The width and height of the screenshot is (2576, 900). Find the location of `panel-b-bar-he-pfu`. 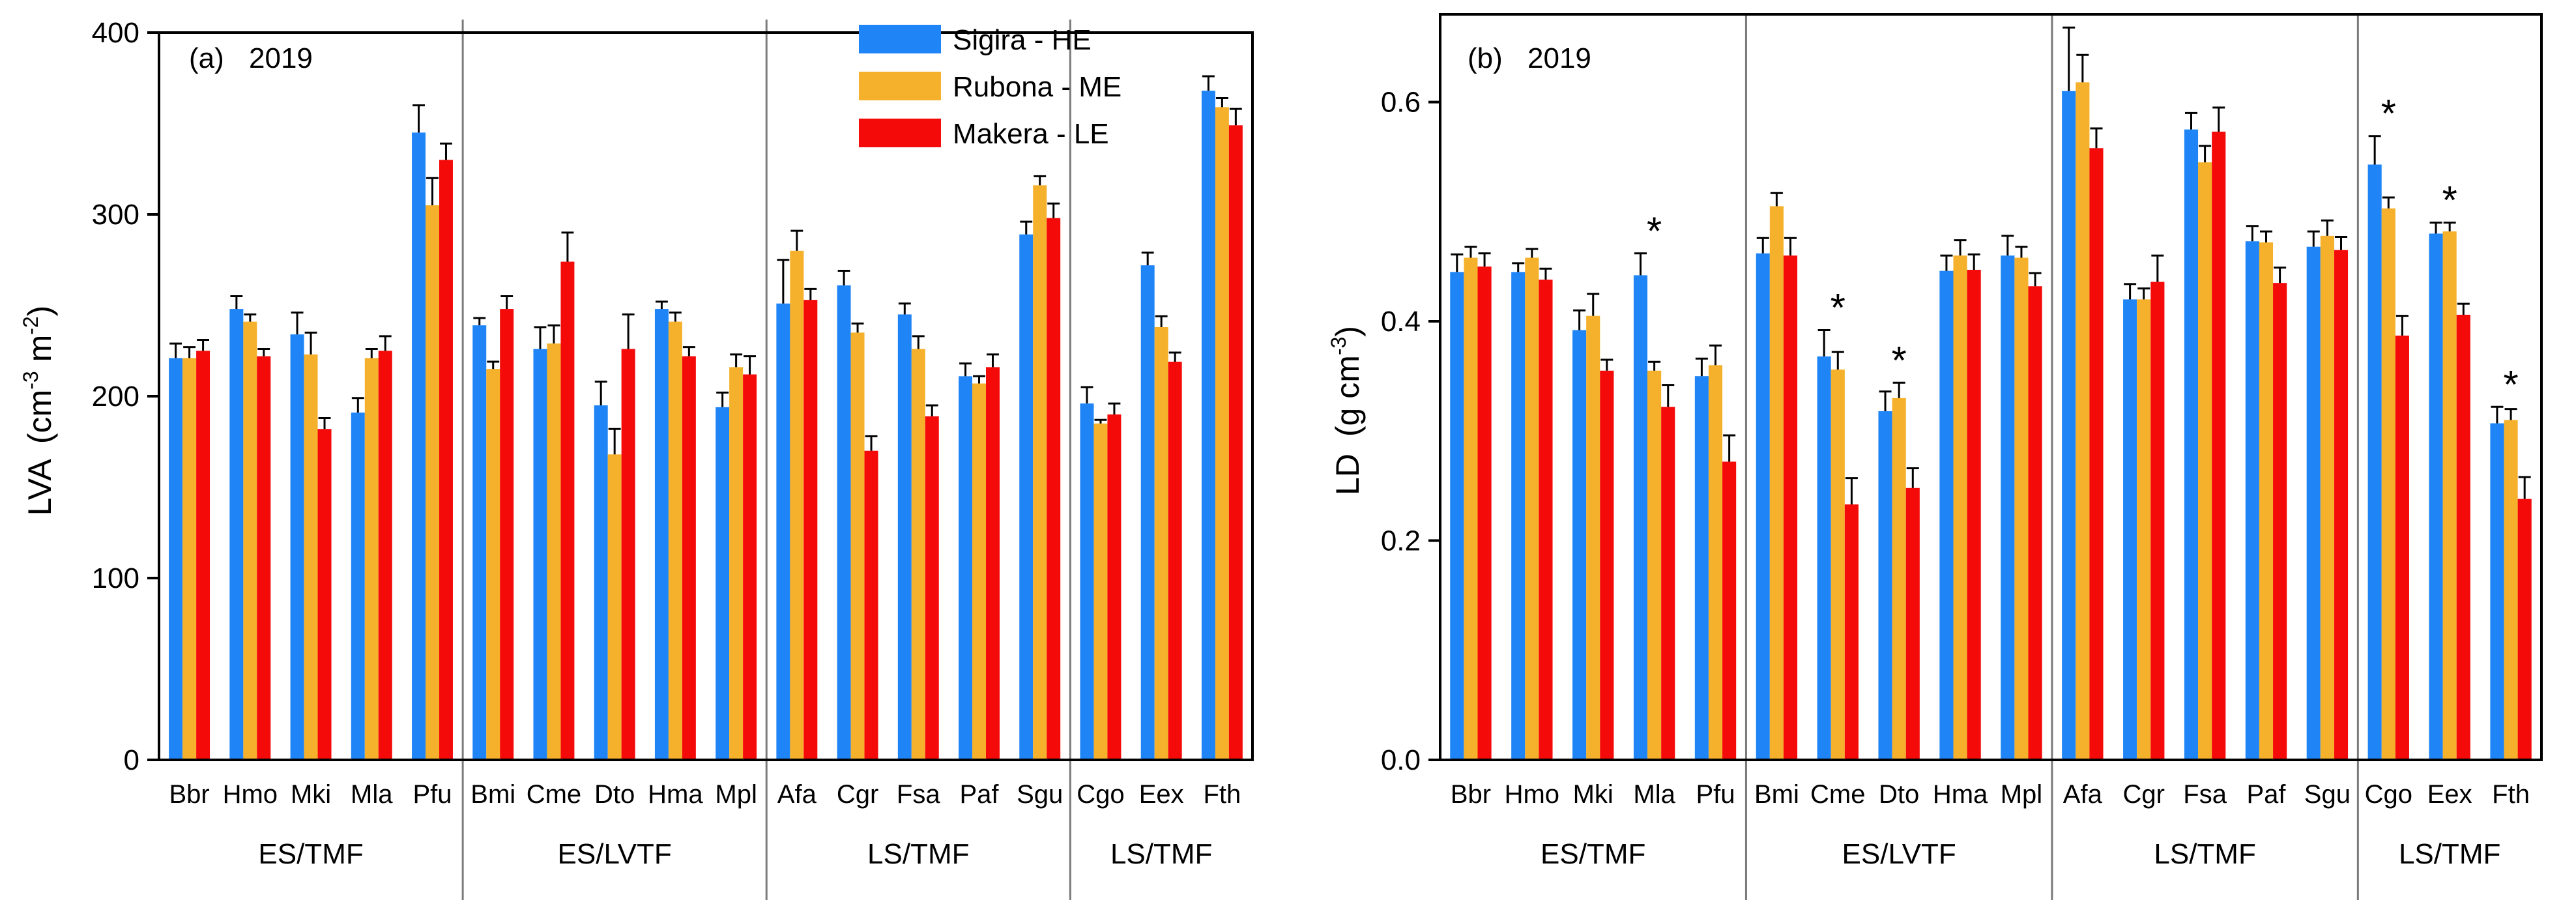

panel-b-bar-he-pfu is located at coordinates (1701, 568).